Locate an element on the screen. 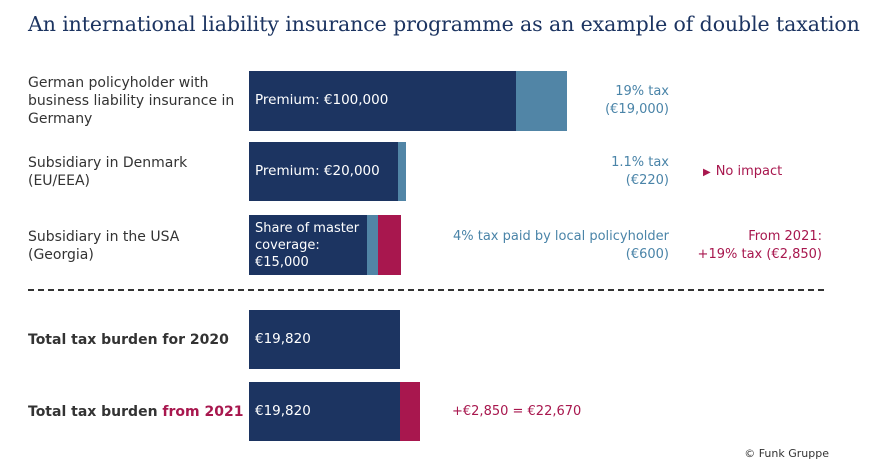 Image resolution: width=870 pixels, height=469 pixels. bar-segment-premium-denmark is located at coordinates (323, 171).